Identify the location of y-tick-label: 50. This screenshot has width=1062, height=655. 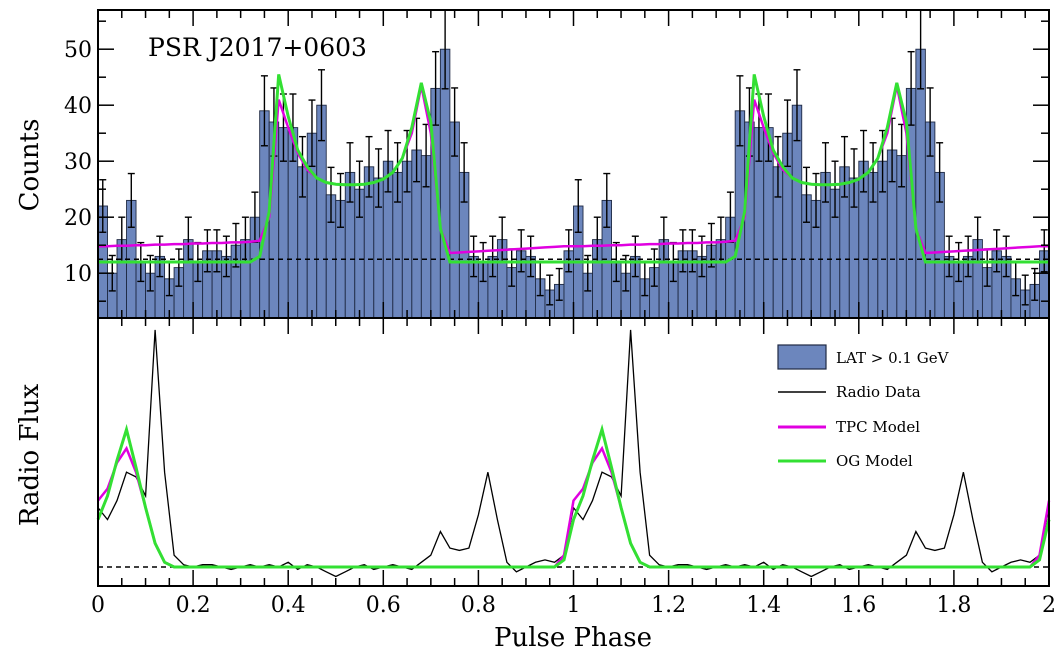
(78, 50).